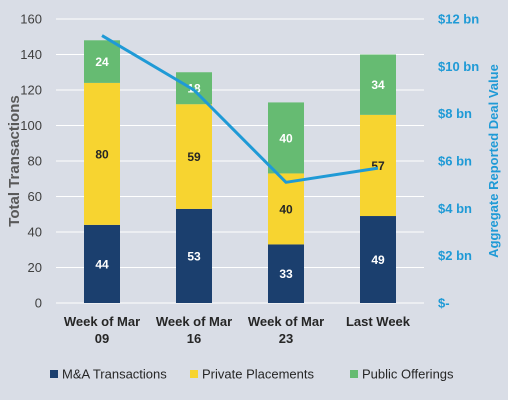  What do you see at coordinates (31, 54) in the screenshot?
I see `y-tick-label: 140` at bounding box center [31, 54].